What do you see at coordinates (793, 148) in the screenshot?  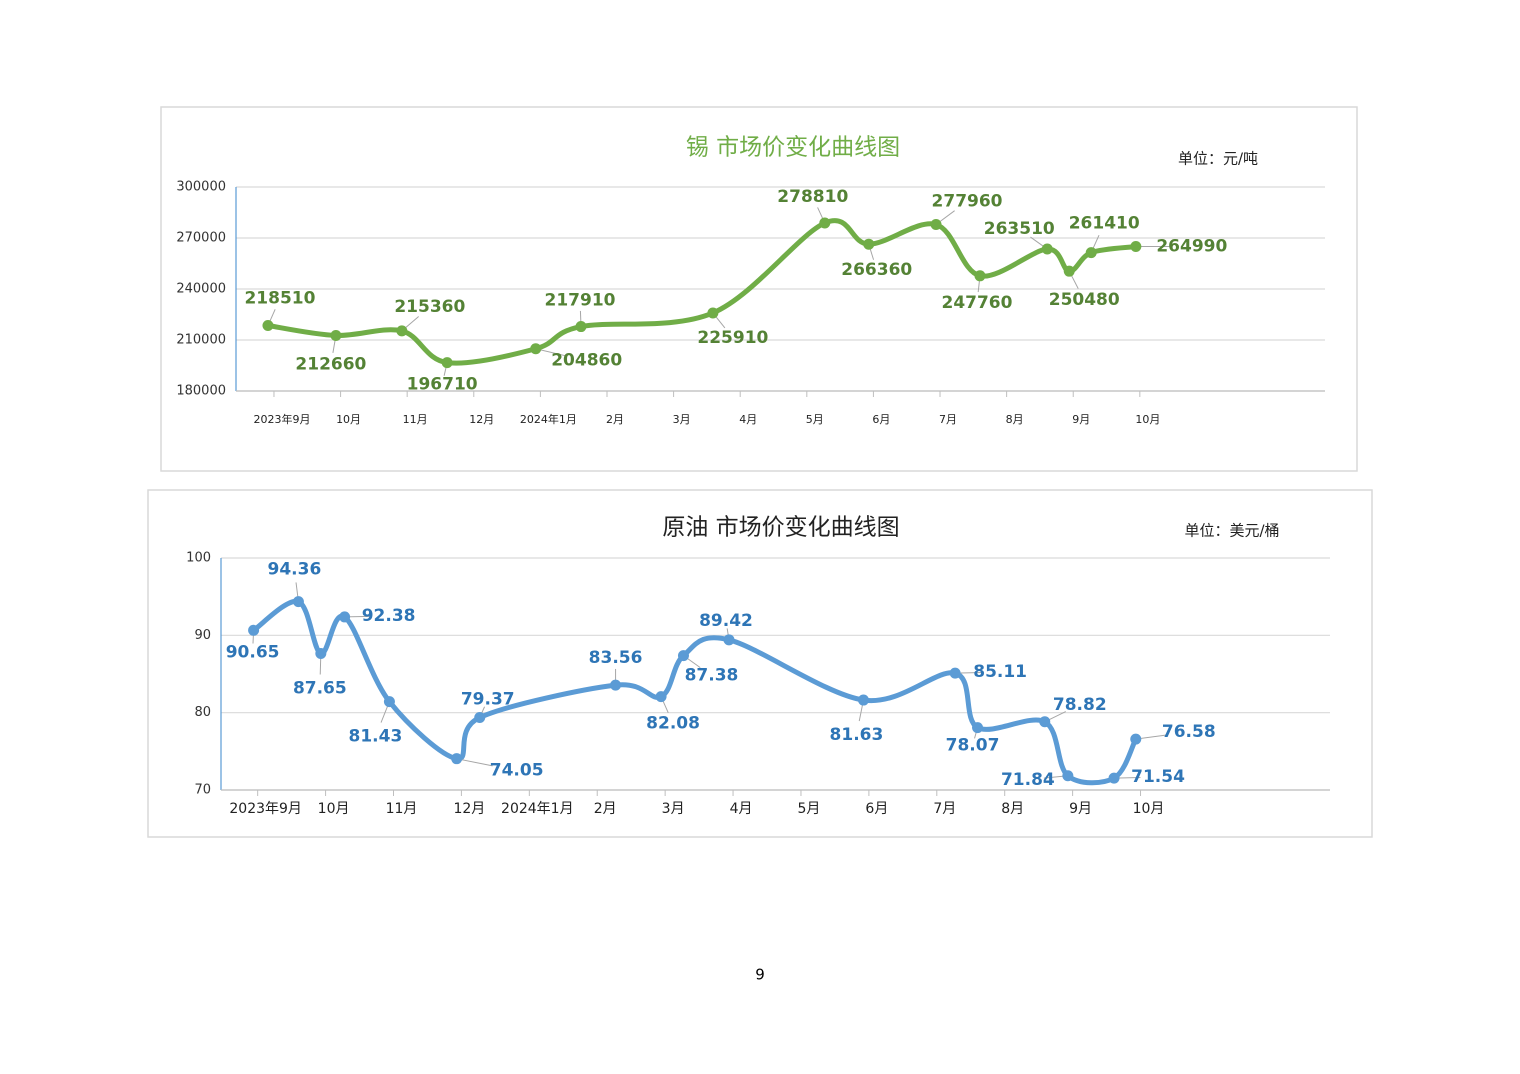 I see `chart-title: 锡 市场价变化曲线图` at bounding box center [793, 148].